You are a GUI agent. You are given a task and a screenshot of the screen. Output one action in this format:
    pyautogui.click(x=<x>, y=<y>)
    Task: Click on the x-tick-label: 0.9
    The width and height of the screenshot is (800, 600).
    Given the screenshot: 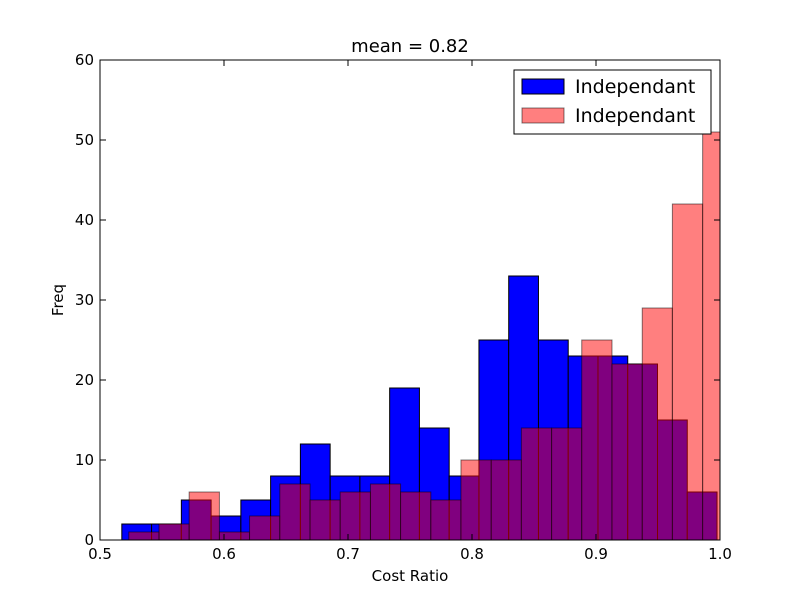 What is the action you would take?
    pyautogui.click(x=596, y=554)
    